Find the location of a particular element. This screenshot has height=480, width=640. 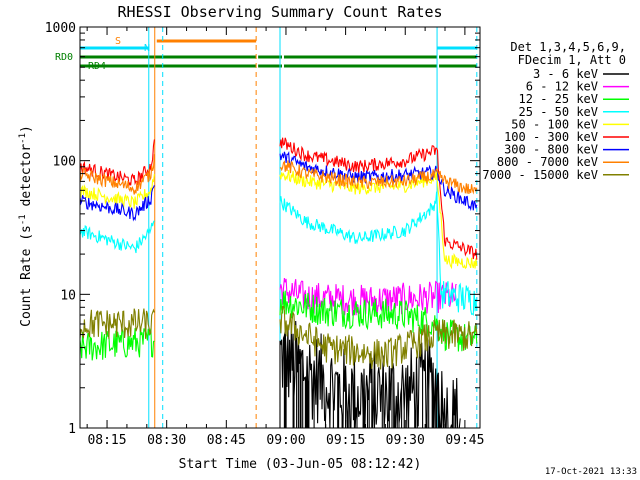

legend-header-line-2: FDecim 1, Att 0 is located at coordinates (572, 60).